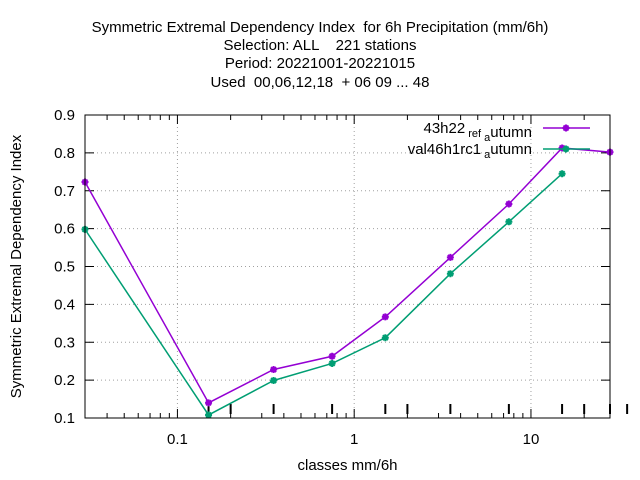 The image size is (640, 480). I want to click on chart-title-line-3: Period: 20221001-20221015, so click(320, 63).